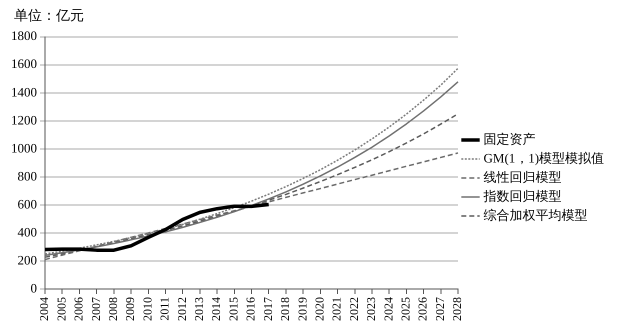  Describe the element at coordinates (523, 176) in the screenshot. I see `legend-label: 线性回归模型` at that location.